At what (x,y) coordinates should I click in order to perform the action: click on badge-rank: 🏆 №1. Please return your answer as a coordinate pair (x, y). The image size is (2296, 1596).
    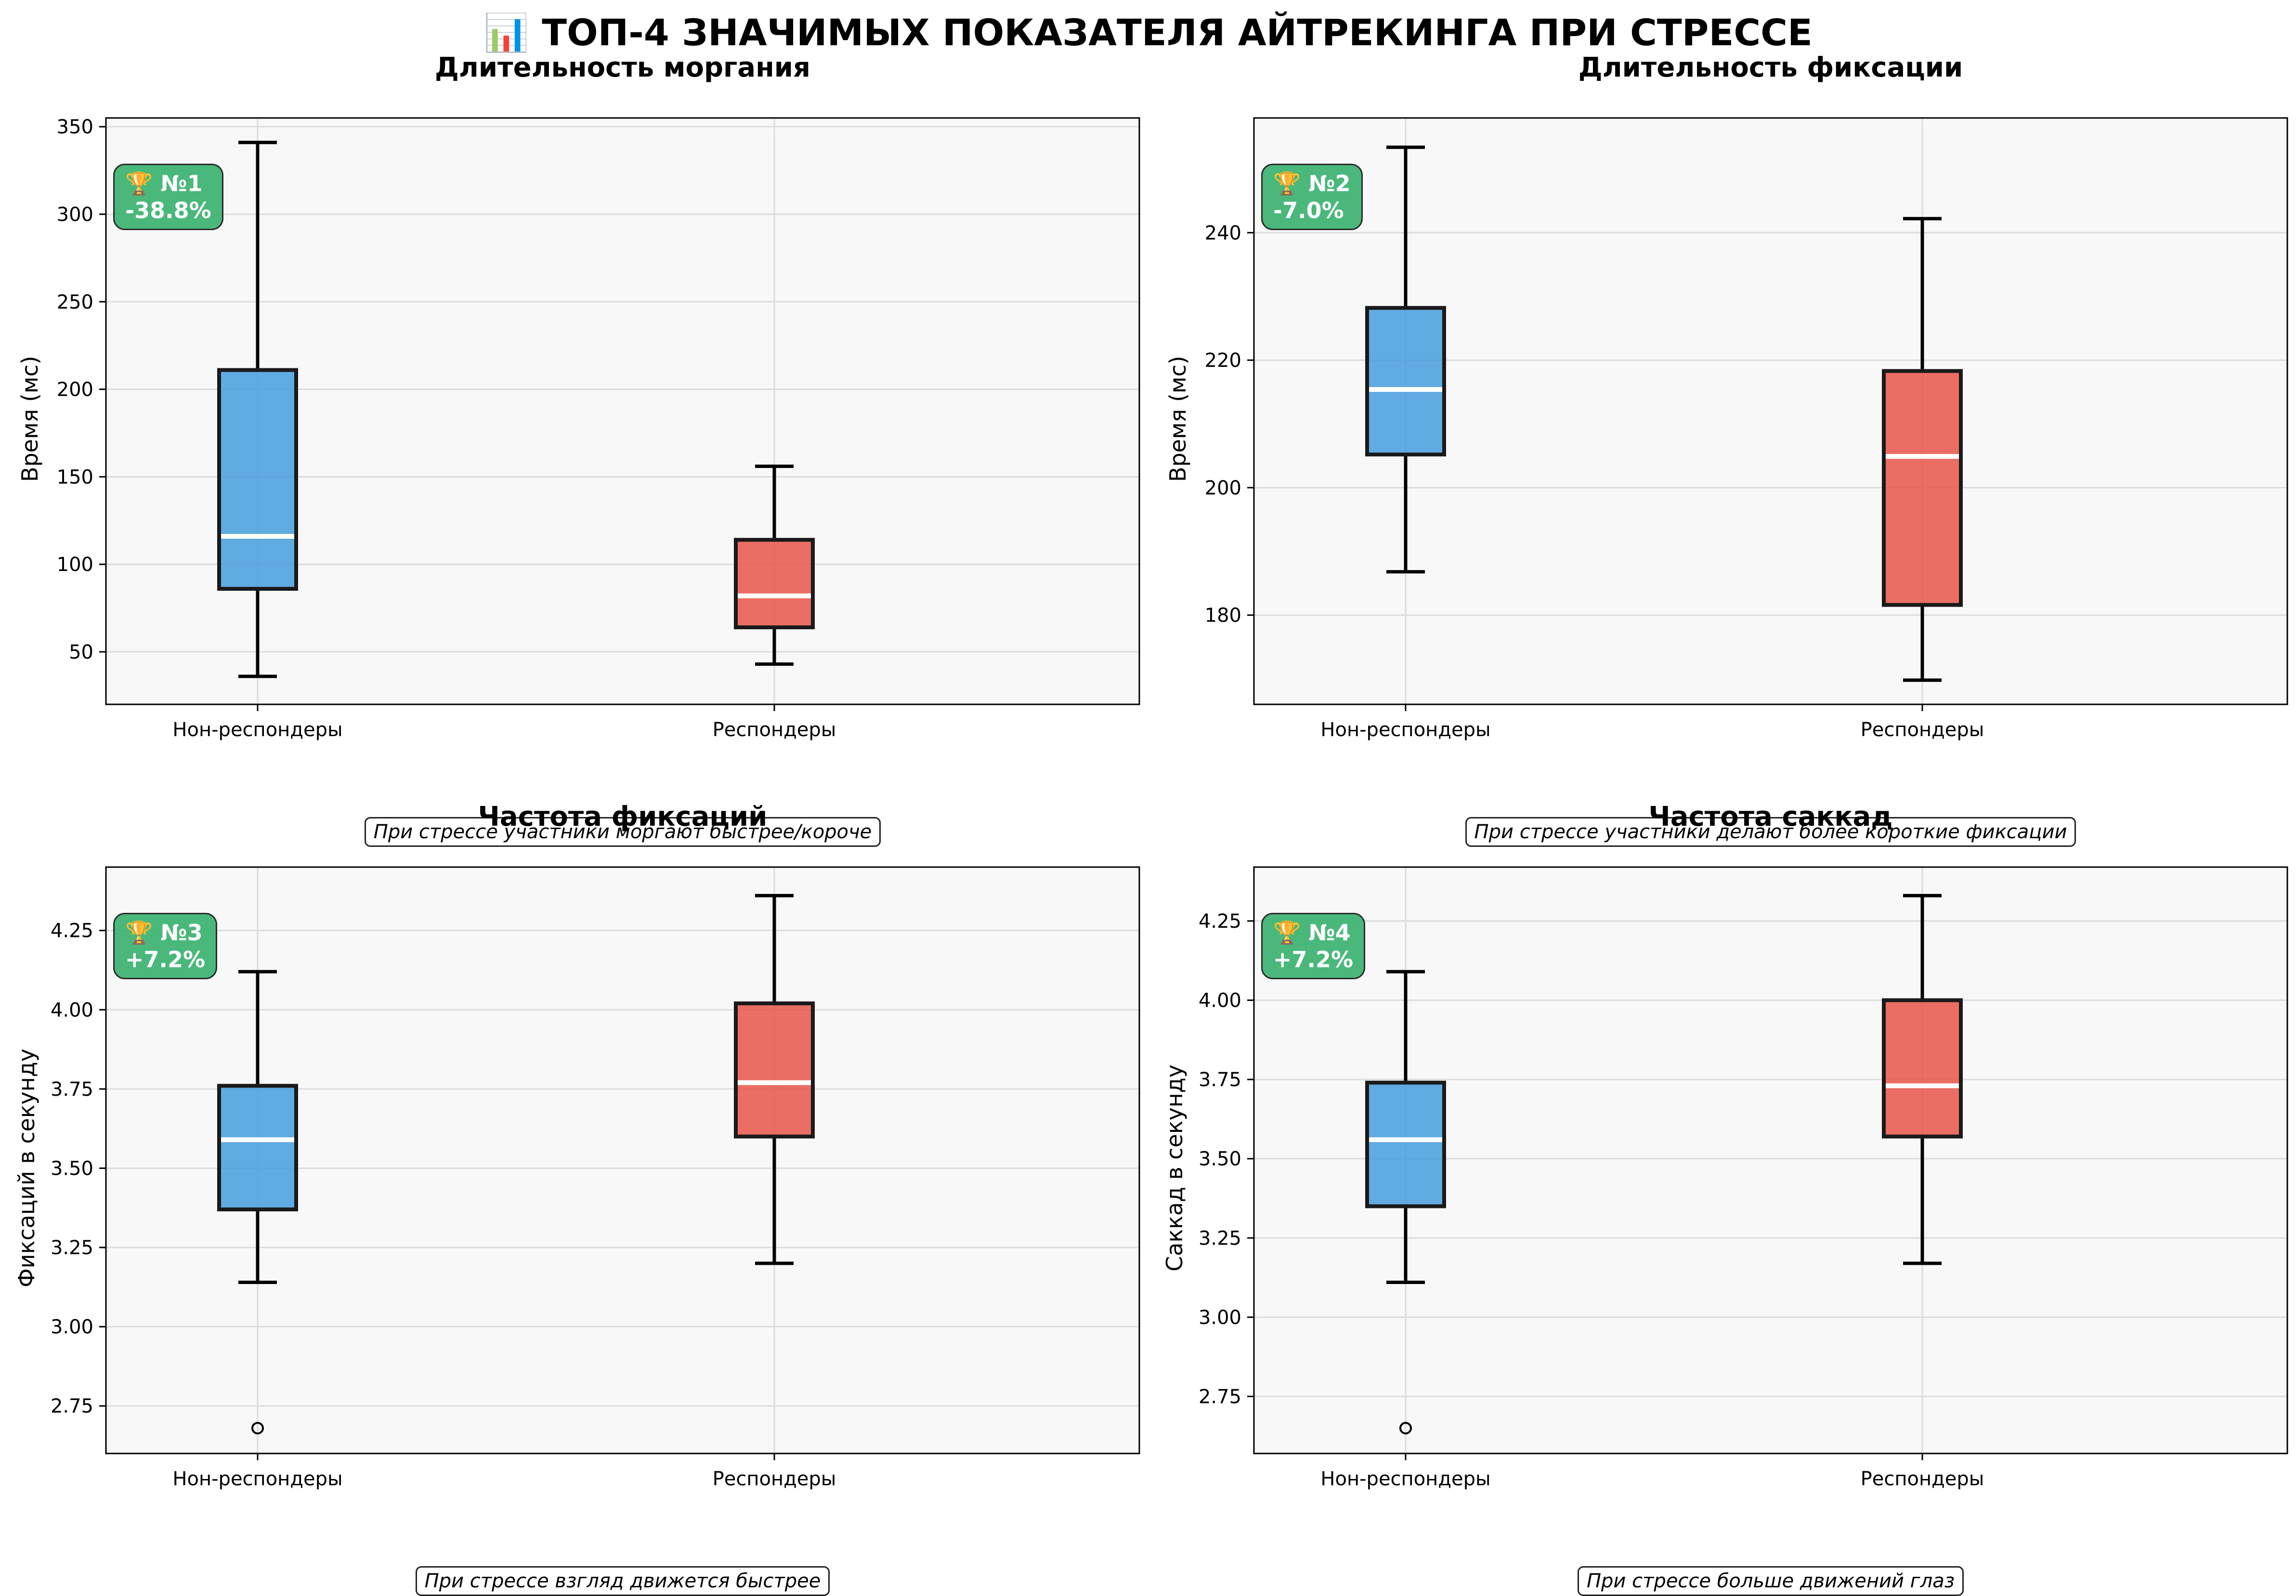
    Looking at the image, I should click on (164, 183).